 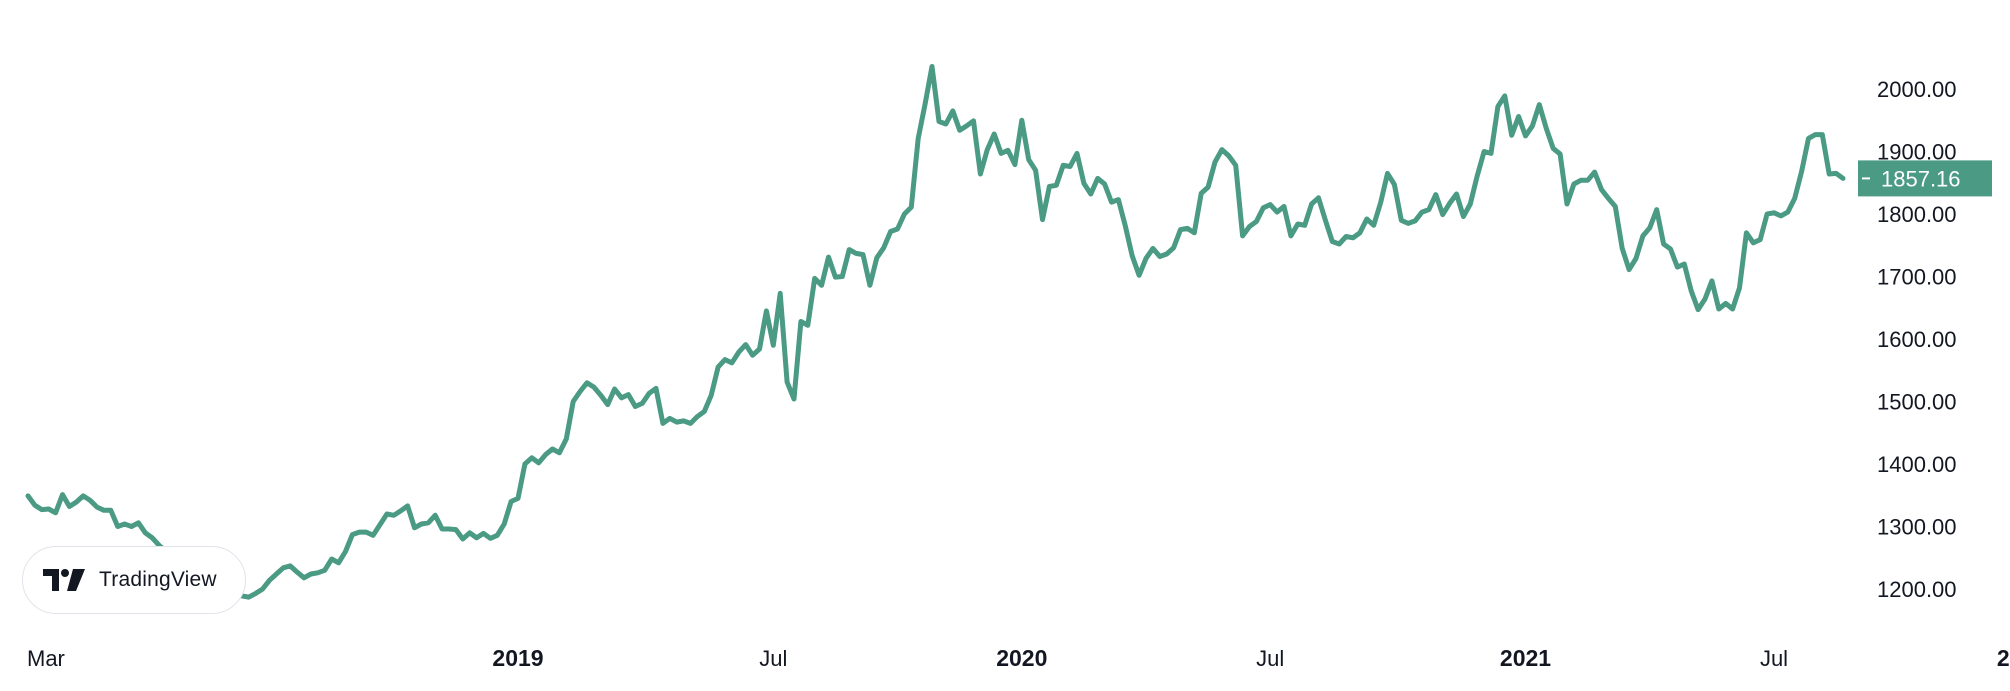 I want to click on y-tick-label: 1800.00, so click(x=1917, y=214).